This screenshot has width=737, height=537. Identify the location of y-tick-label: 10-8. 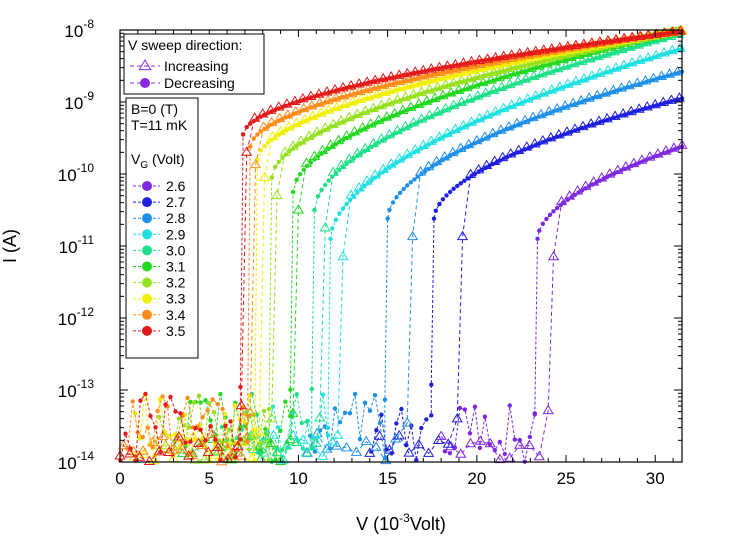
(79, 29).